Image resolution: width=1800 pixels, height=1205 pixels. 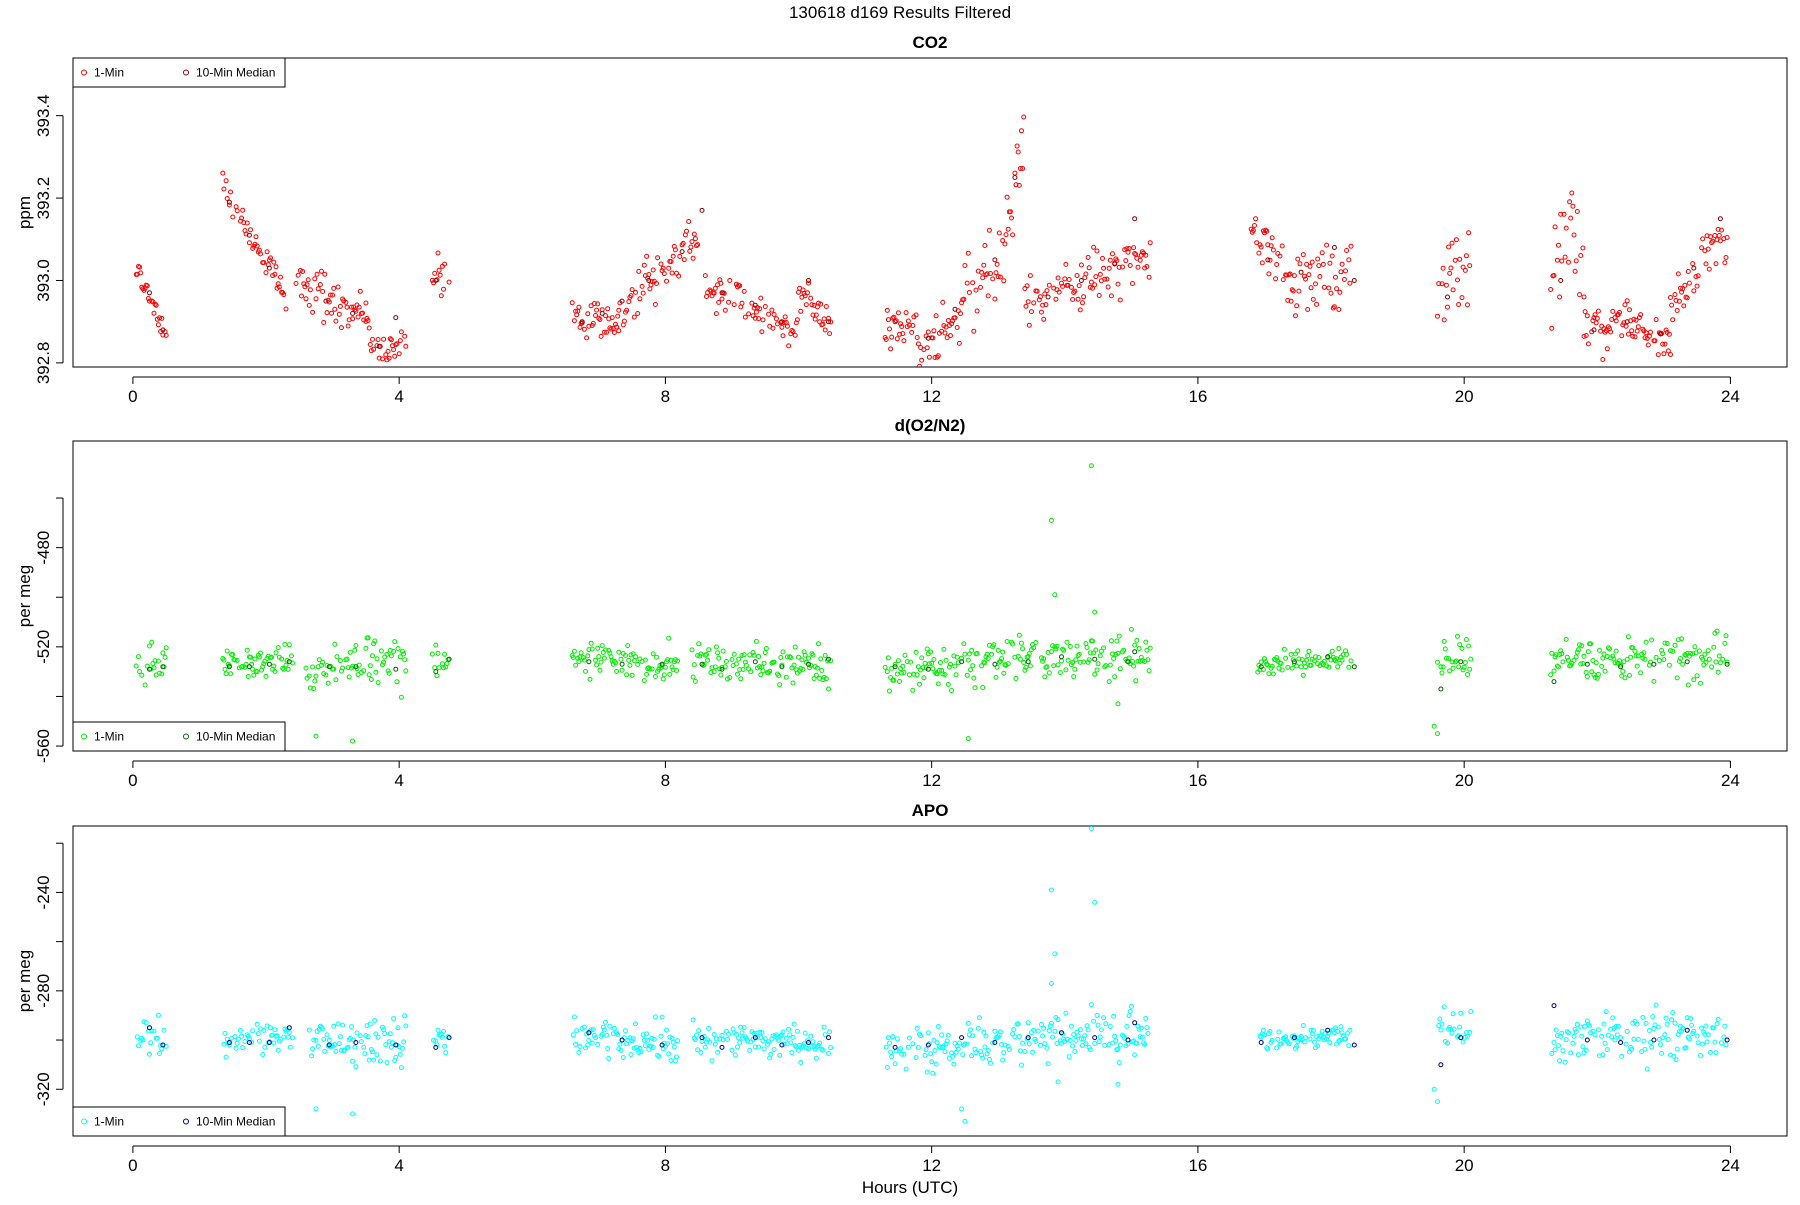 I want to click on series-10-min-median, so click(x=938, y=670).